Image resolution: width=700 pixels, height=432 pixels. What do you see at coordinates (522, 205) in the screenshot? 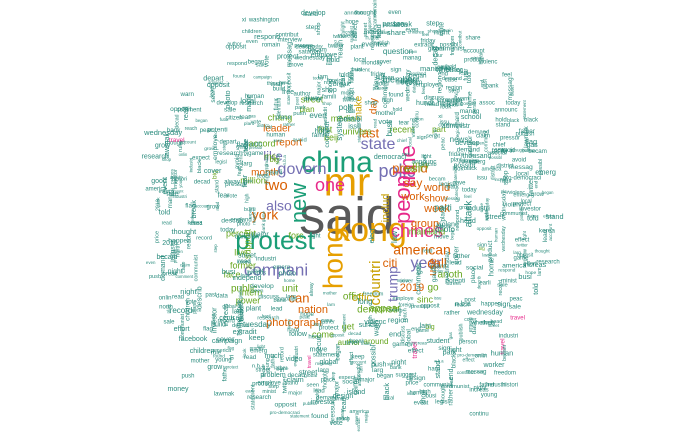
I see `word-protect: protect` at bounding box center [522, 205].